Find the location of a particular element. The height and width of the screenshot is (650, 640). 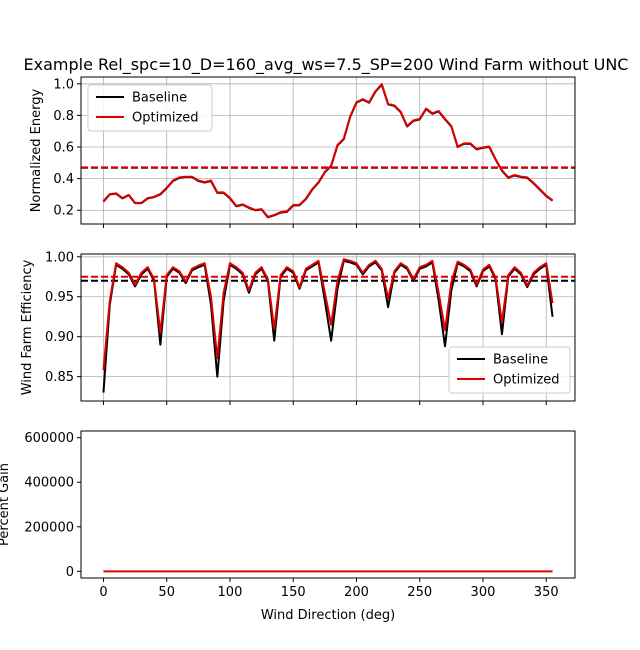

y-tick-label: 0.2 is located at coordinates (63, 211).